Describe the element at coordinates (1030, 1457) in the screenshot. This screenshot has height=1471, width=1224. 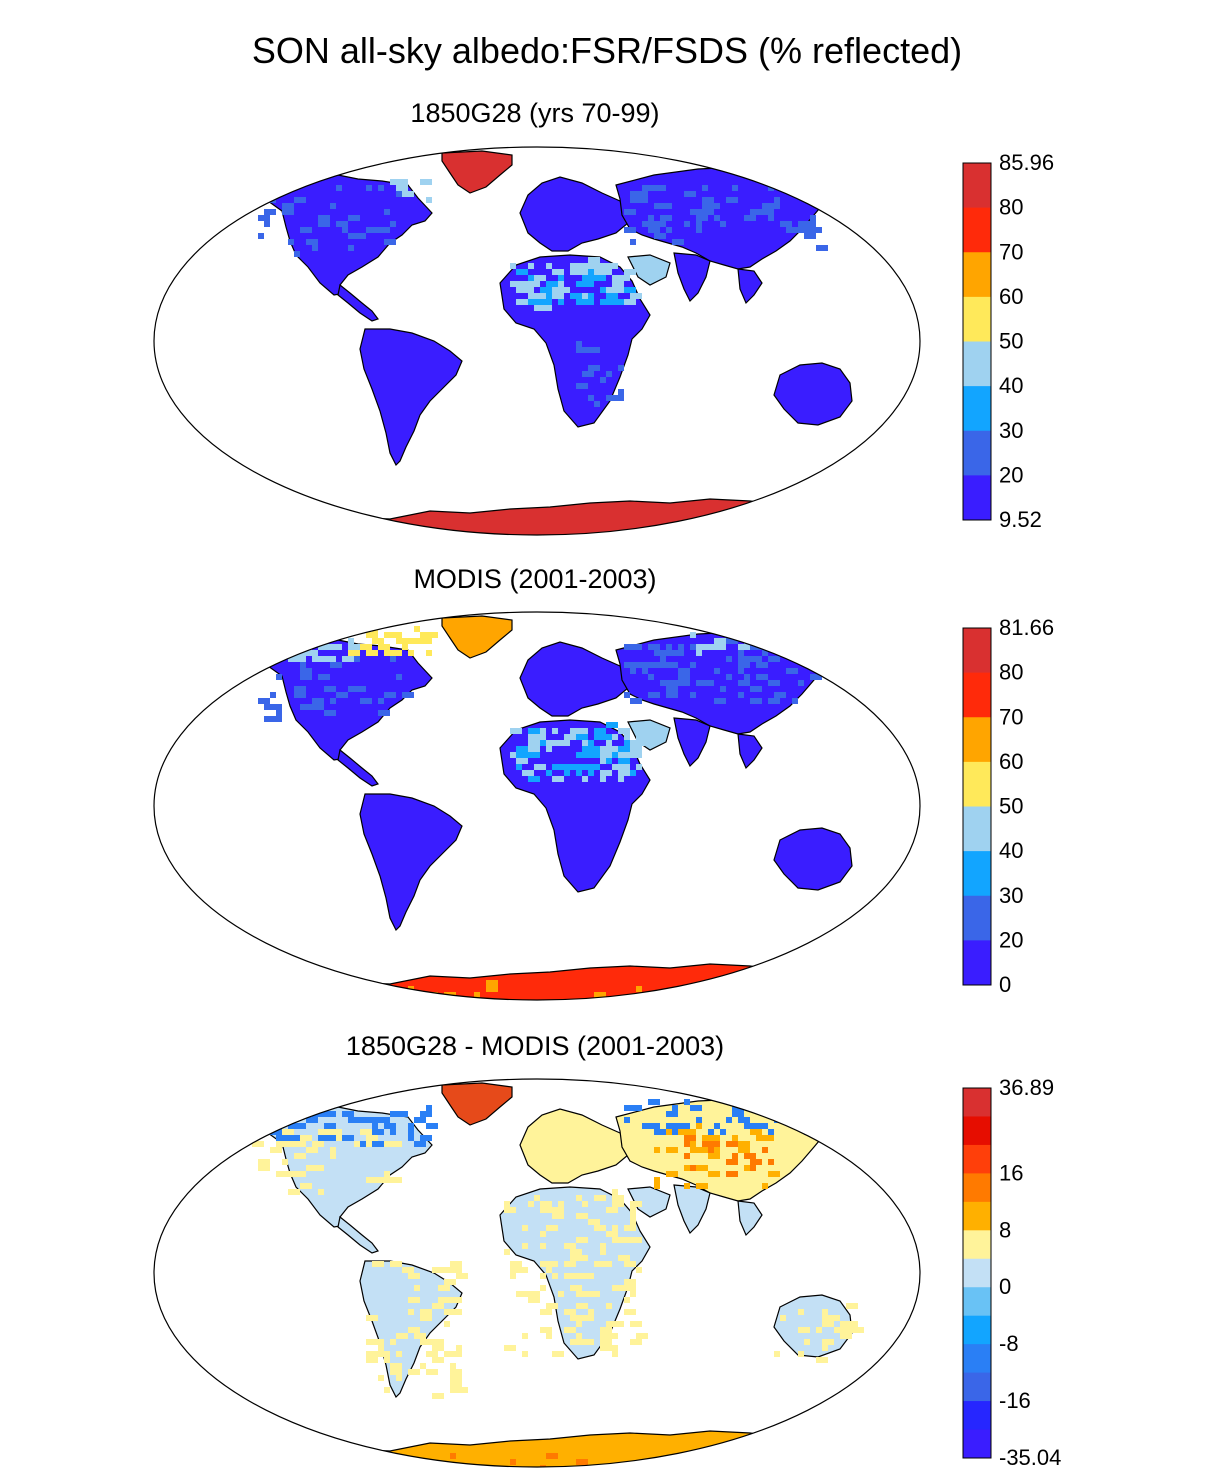
I see `colorbar-label: -35.04` at that location.